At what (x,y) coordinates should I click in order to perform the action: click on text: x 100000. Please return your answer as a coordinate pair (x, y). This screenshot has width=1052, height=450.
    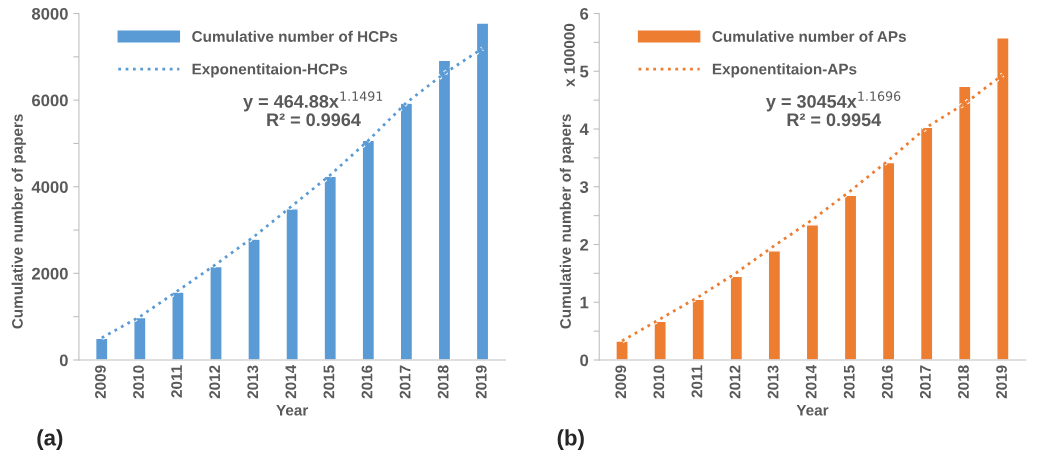
    Looking at the image, I should click on (569, 55).